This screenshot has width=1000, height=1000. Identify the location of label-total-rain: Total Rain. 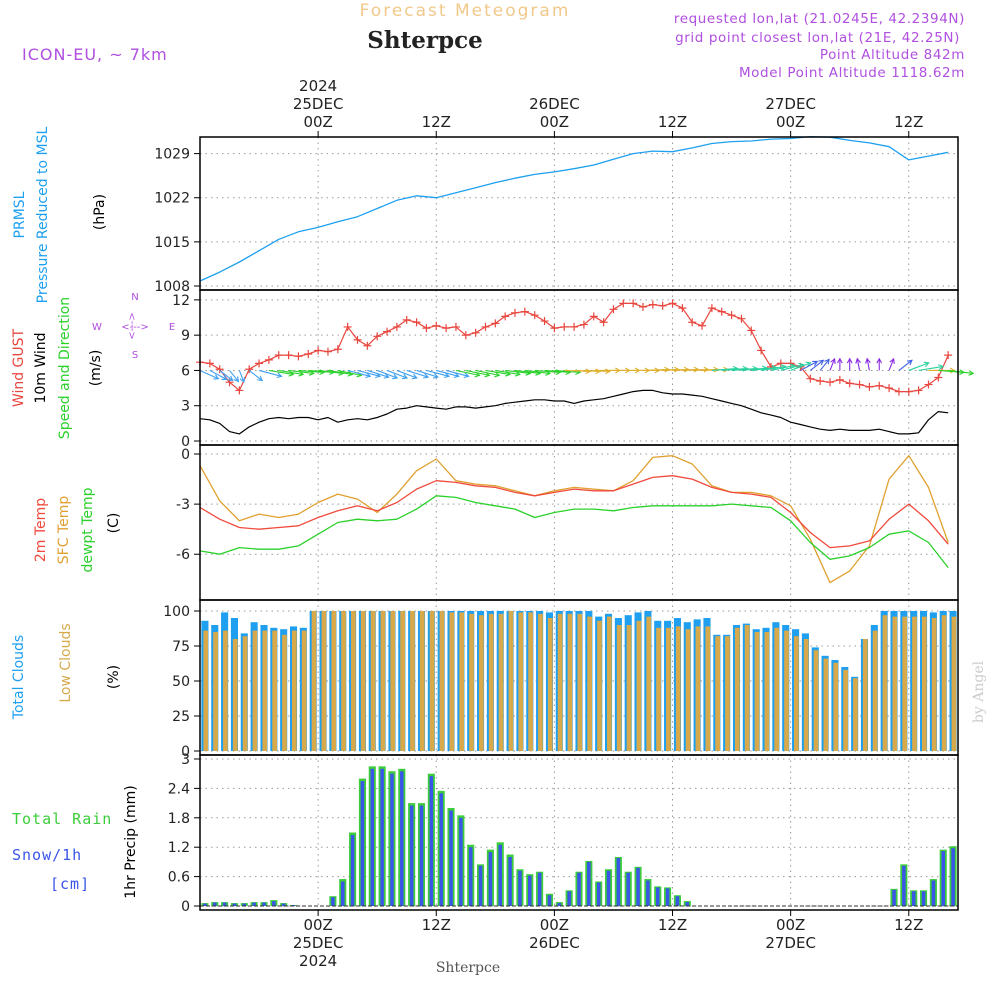
(62, 819).